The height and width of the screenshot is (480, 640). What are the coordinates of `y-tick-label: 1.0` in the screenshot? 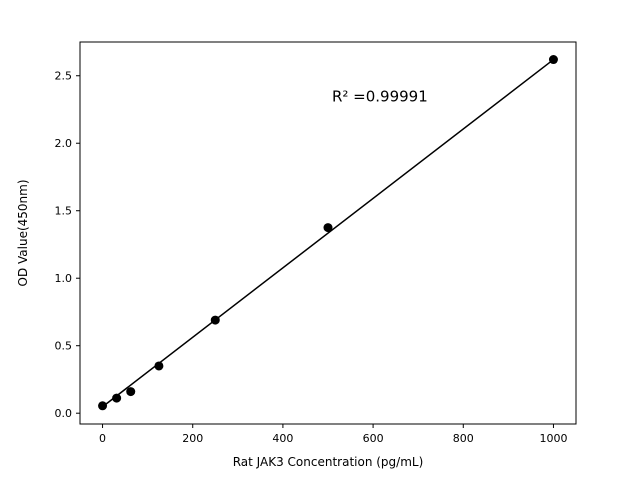 It's located at (64, 278).